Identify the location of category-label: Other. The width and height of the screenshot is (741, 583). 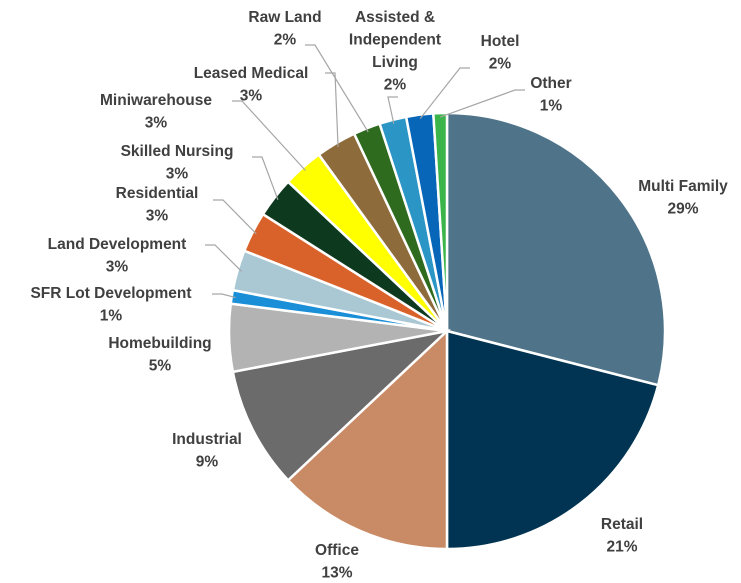
(550, 83).